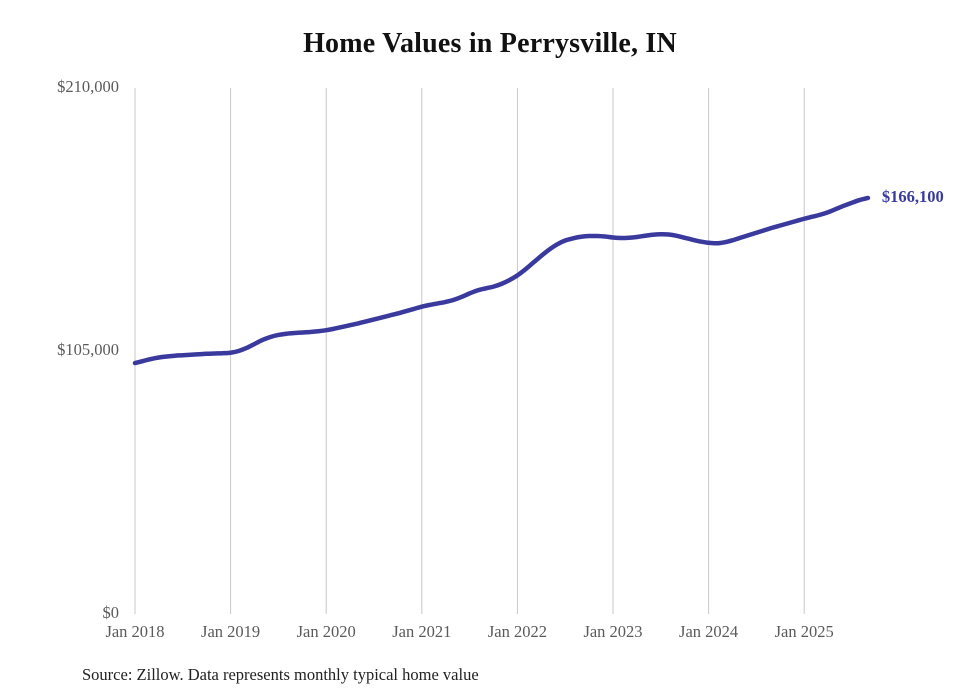 The width and height of the screenshot is (980, 699). Describe the element at coordinates (135, 631) in the screenshot. I see `x-axis-tick-label: Jan 2018` at that location.